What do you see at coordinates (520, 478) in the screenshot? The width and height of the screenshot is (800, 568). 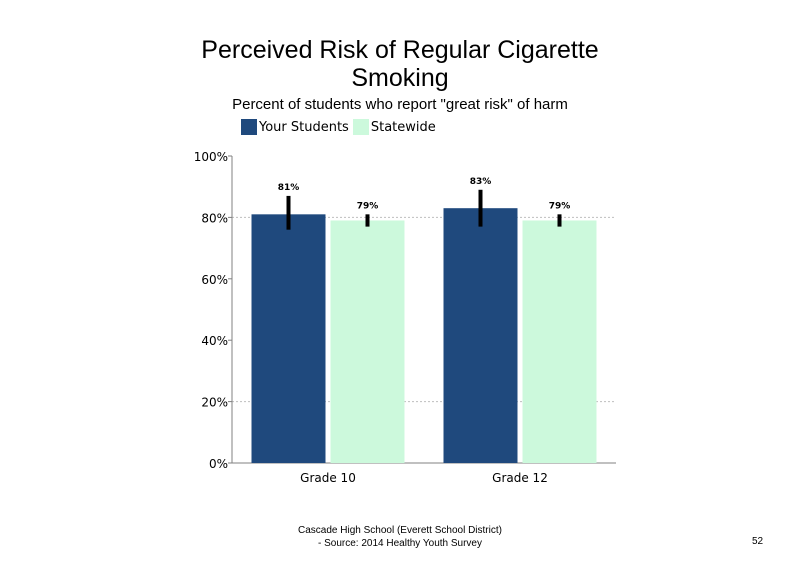 I see `x-tick-label: Grade 12` at bounding box center [520, 478].